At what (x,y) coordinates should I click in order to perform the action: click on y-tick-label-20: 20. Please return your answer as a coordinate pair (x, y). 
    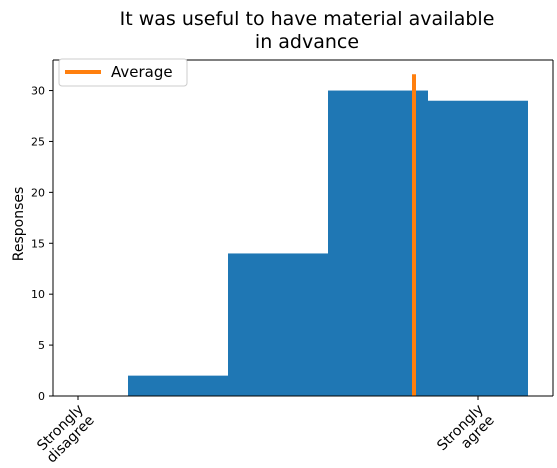
    Looking at the image, I should click on (38, 192).